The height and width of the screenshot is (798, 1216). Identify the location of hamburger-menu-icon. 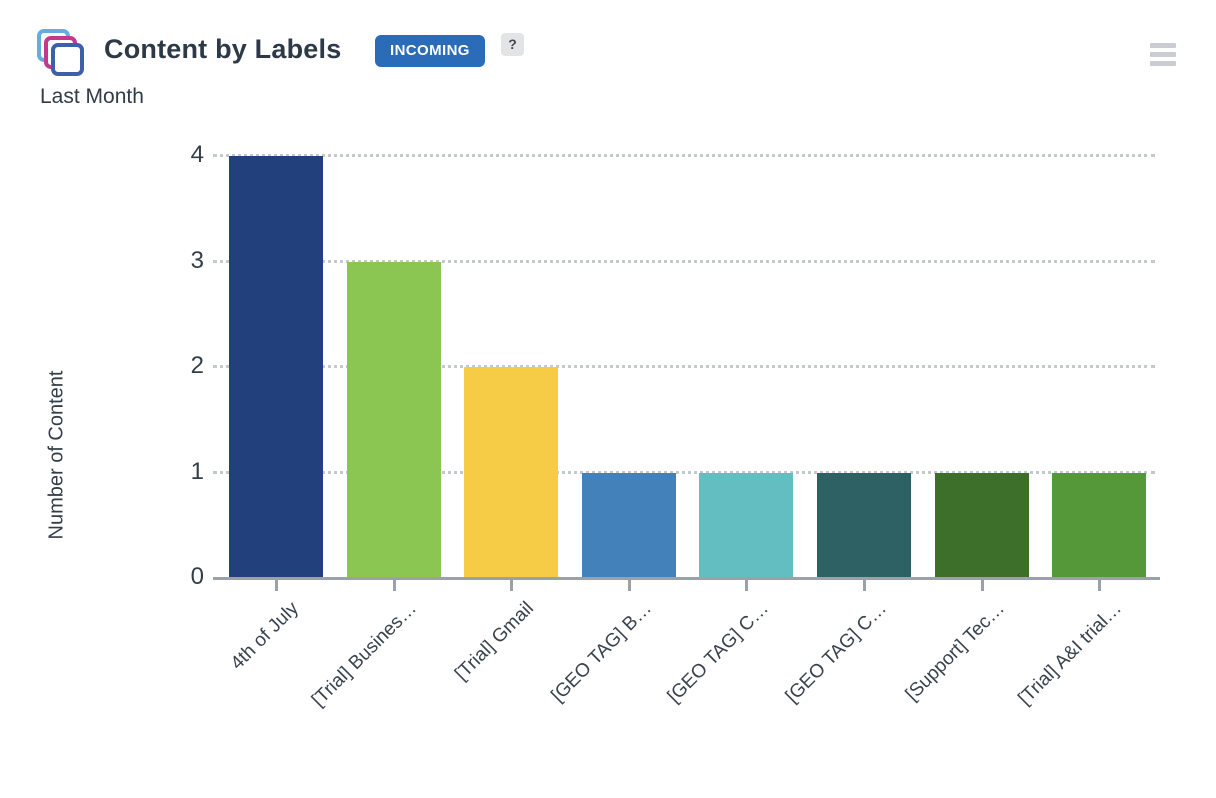
(1163, 54).